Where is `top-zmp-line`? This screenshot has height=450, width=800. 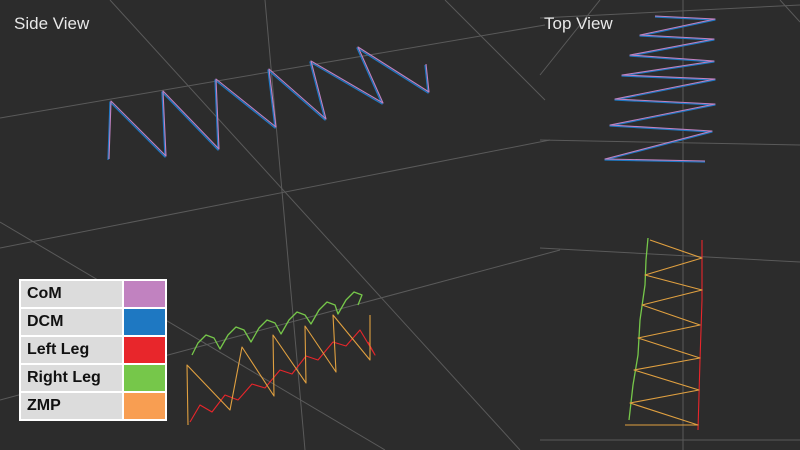
top-zmp-line is located at coordinates (664, 332).